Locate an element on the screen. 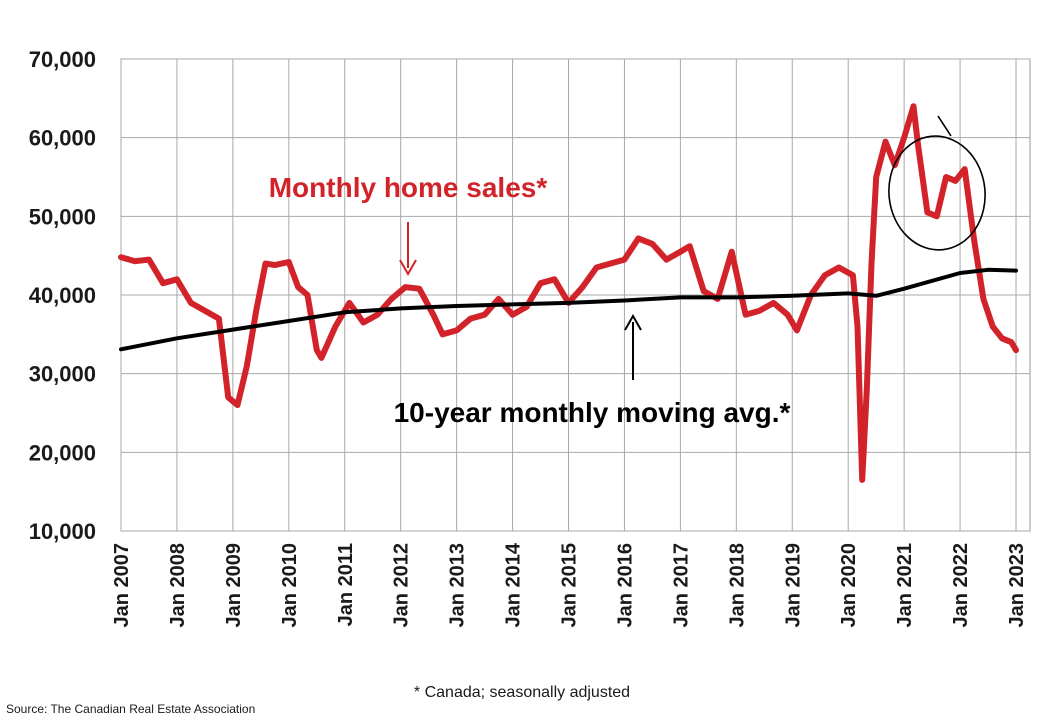 This screenshot has height=721, width=1044. y-tick-label: 70,000 is located at coordinates (62, 59).